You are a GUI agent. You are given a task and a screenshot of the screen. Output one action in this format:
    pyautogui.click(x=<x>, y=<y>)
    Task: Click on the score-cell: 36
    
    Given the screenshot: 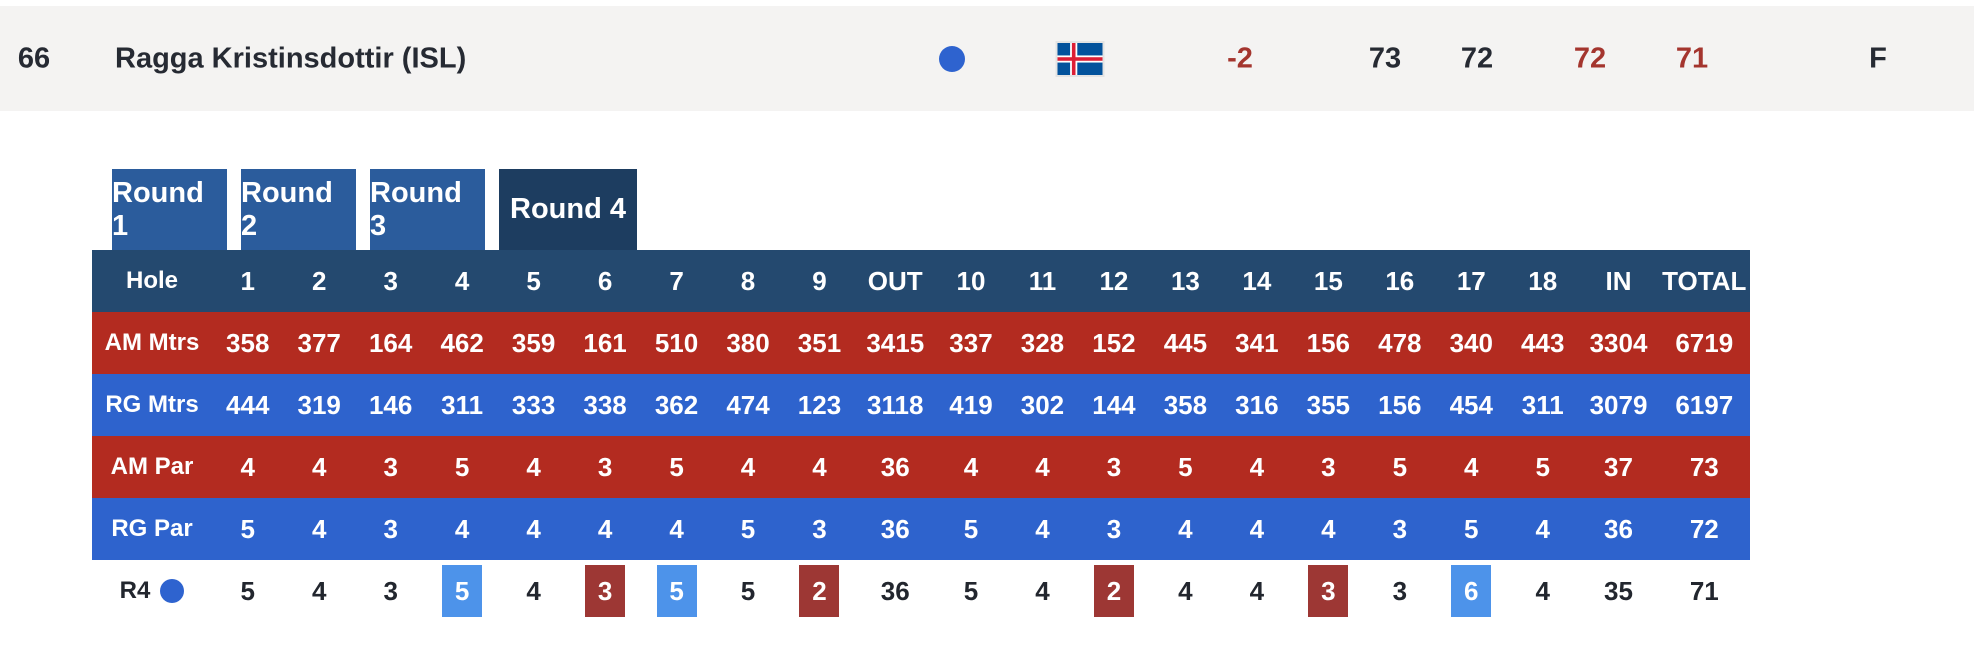 What is the action you would take?
    pyautogui.click(x=895, y=590)
    